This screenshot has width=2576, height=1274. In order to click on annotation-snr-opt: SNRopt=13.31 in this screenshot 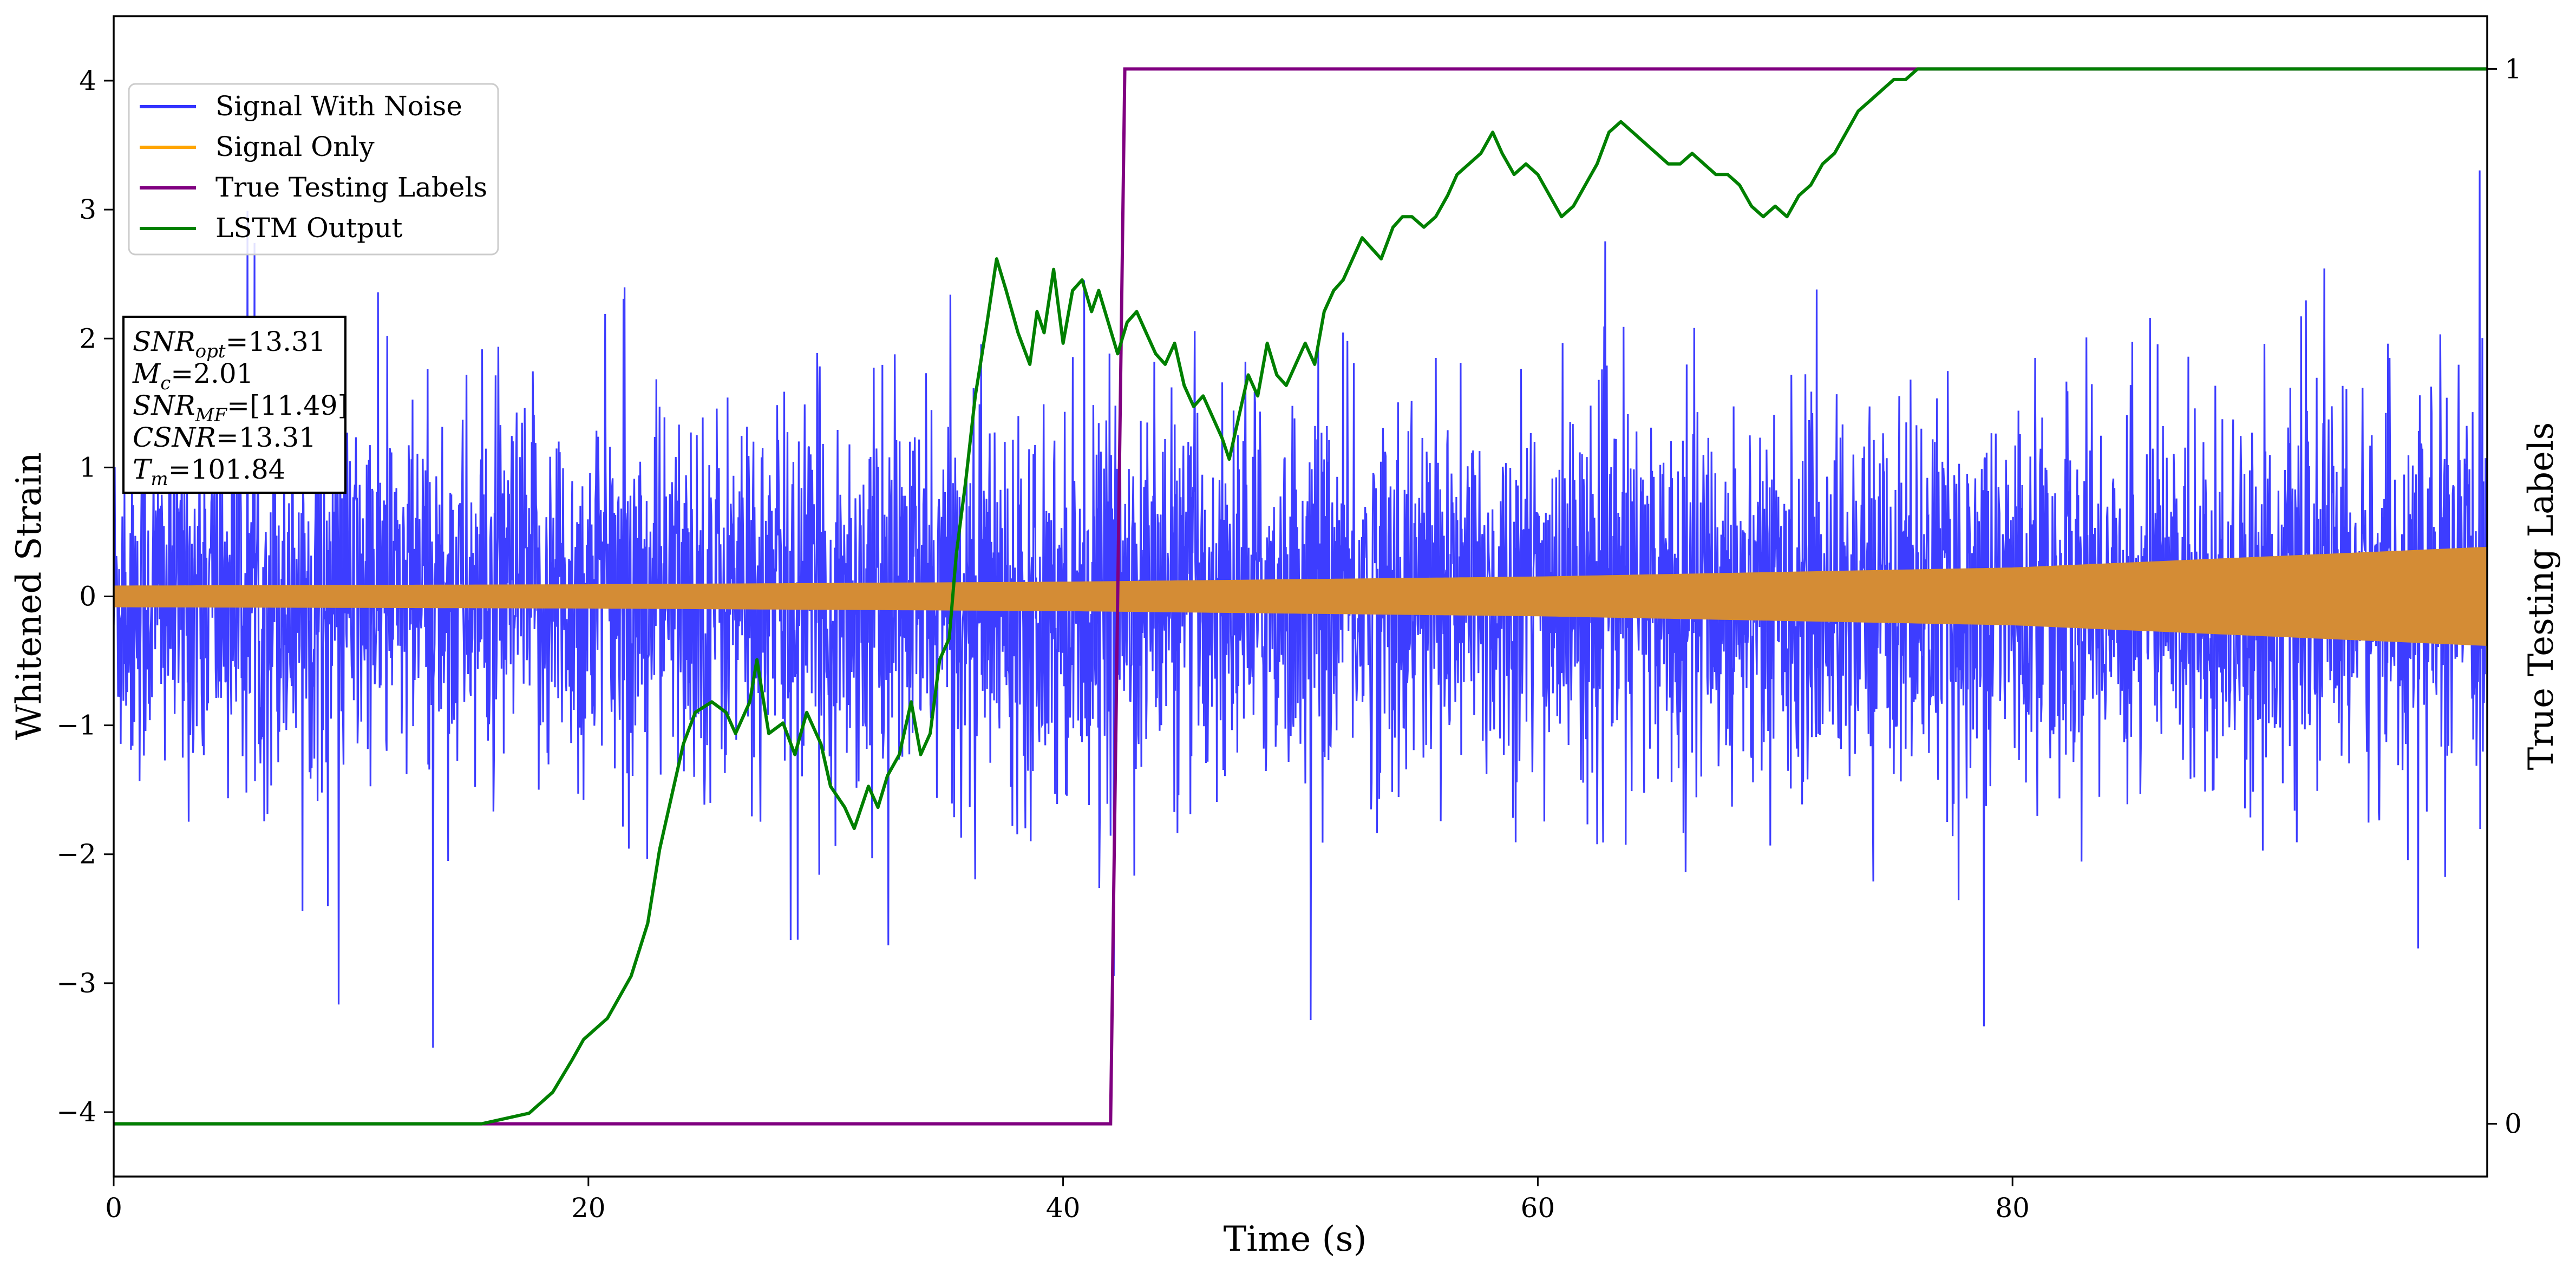, I will do `click(229, 344)`.